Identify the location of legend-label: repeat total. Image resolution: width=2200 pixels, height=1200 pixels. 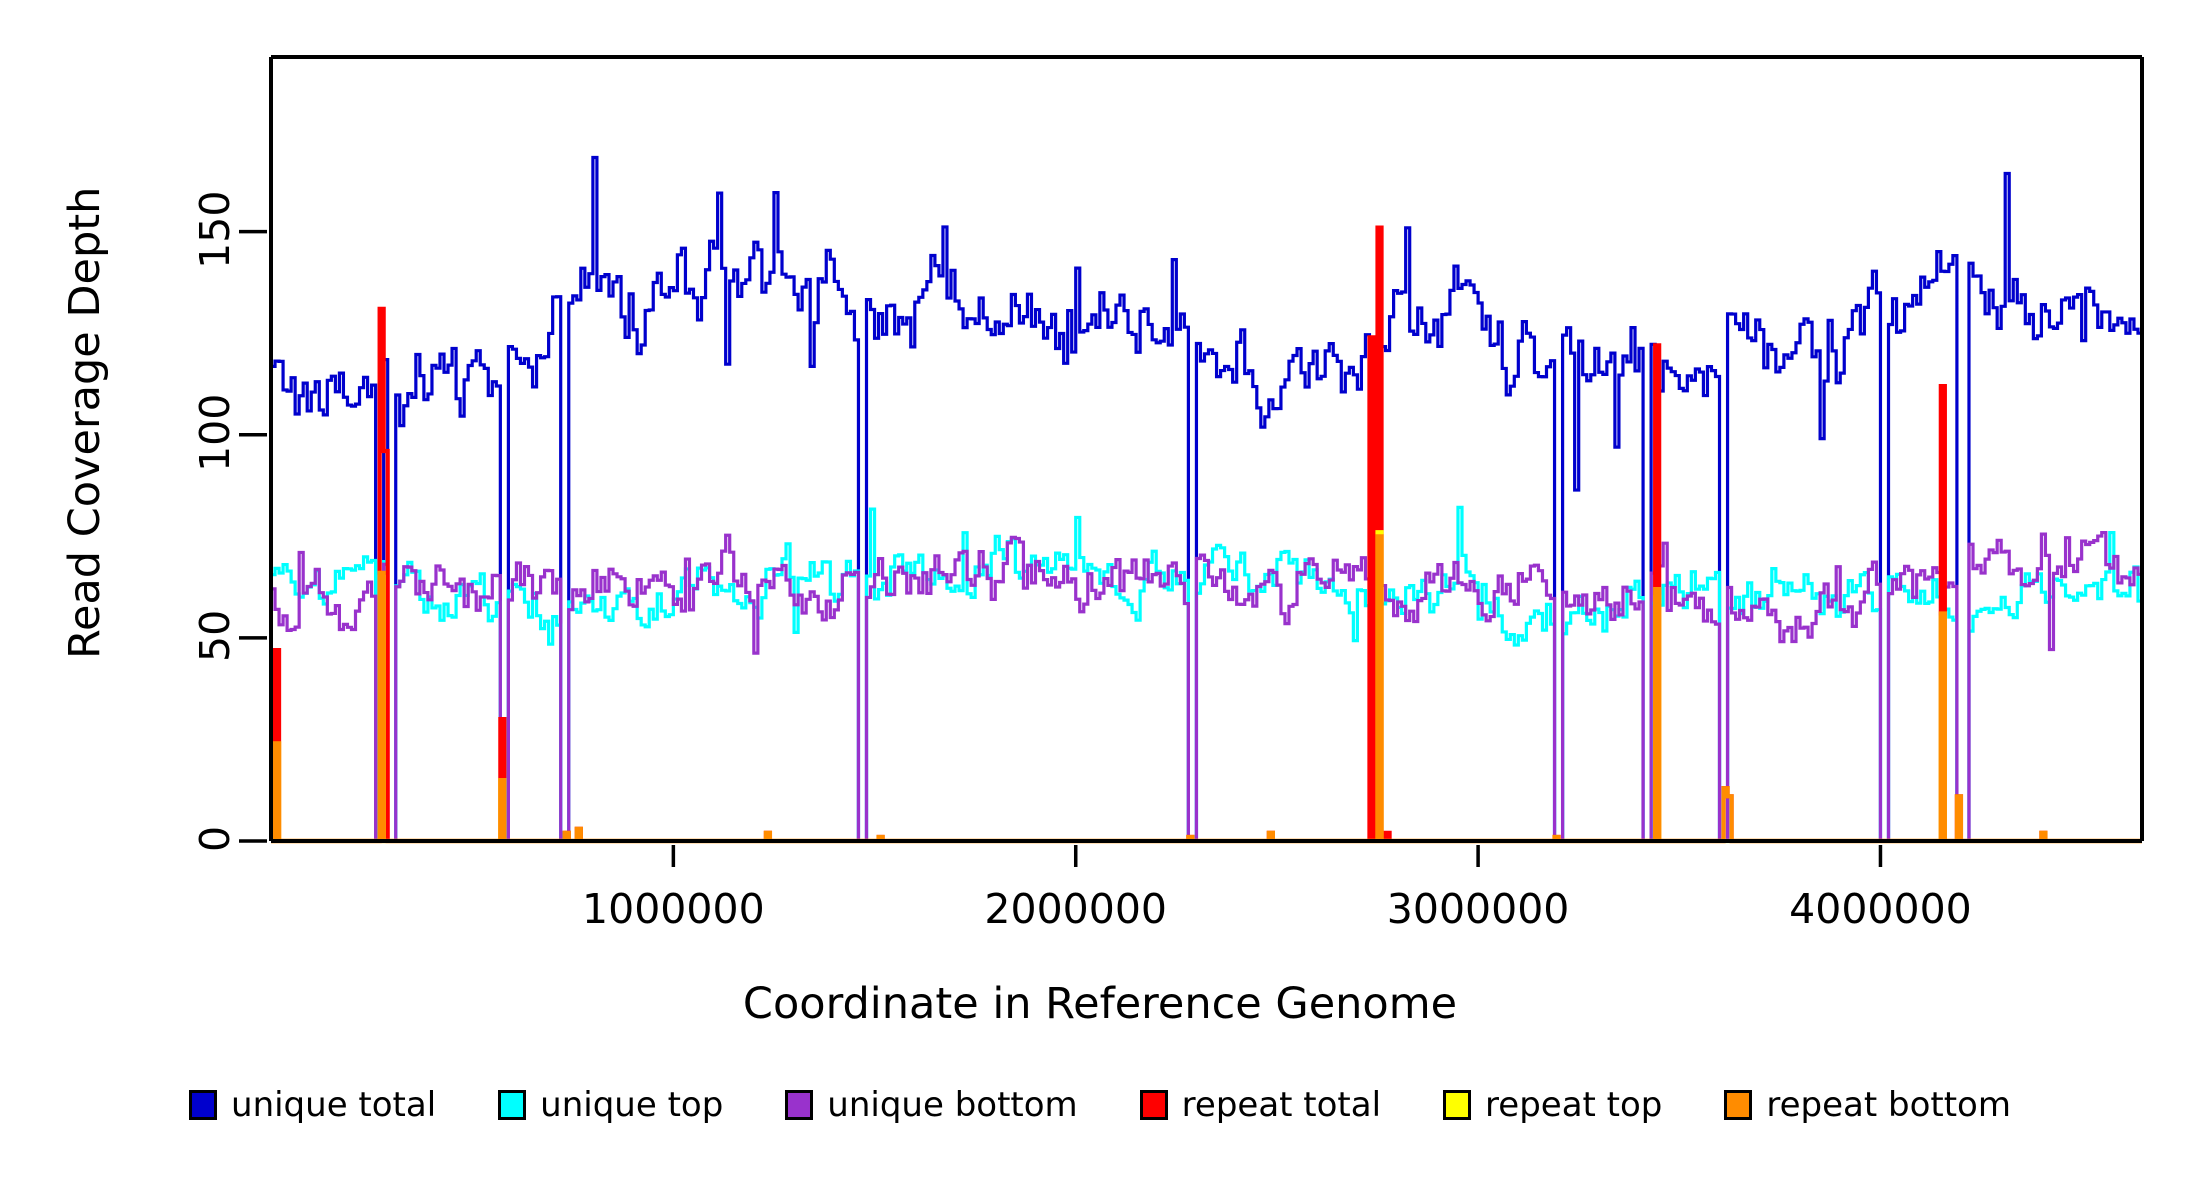
(1281, 1105).